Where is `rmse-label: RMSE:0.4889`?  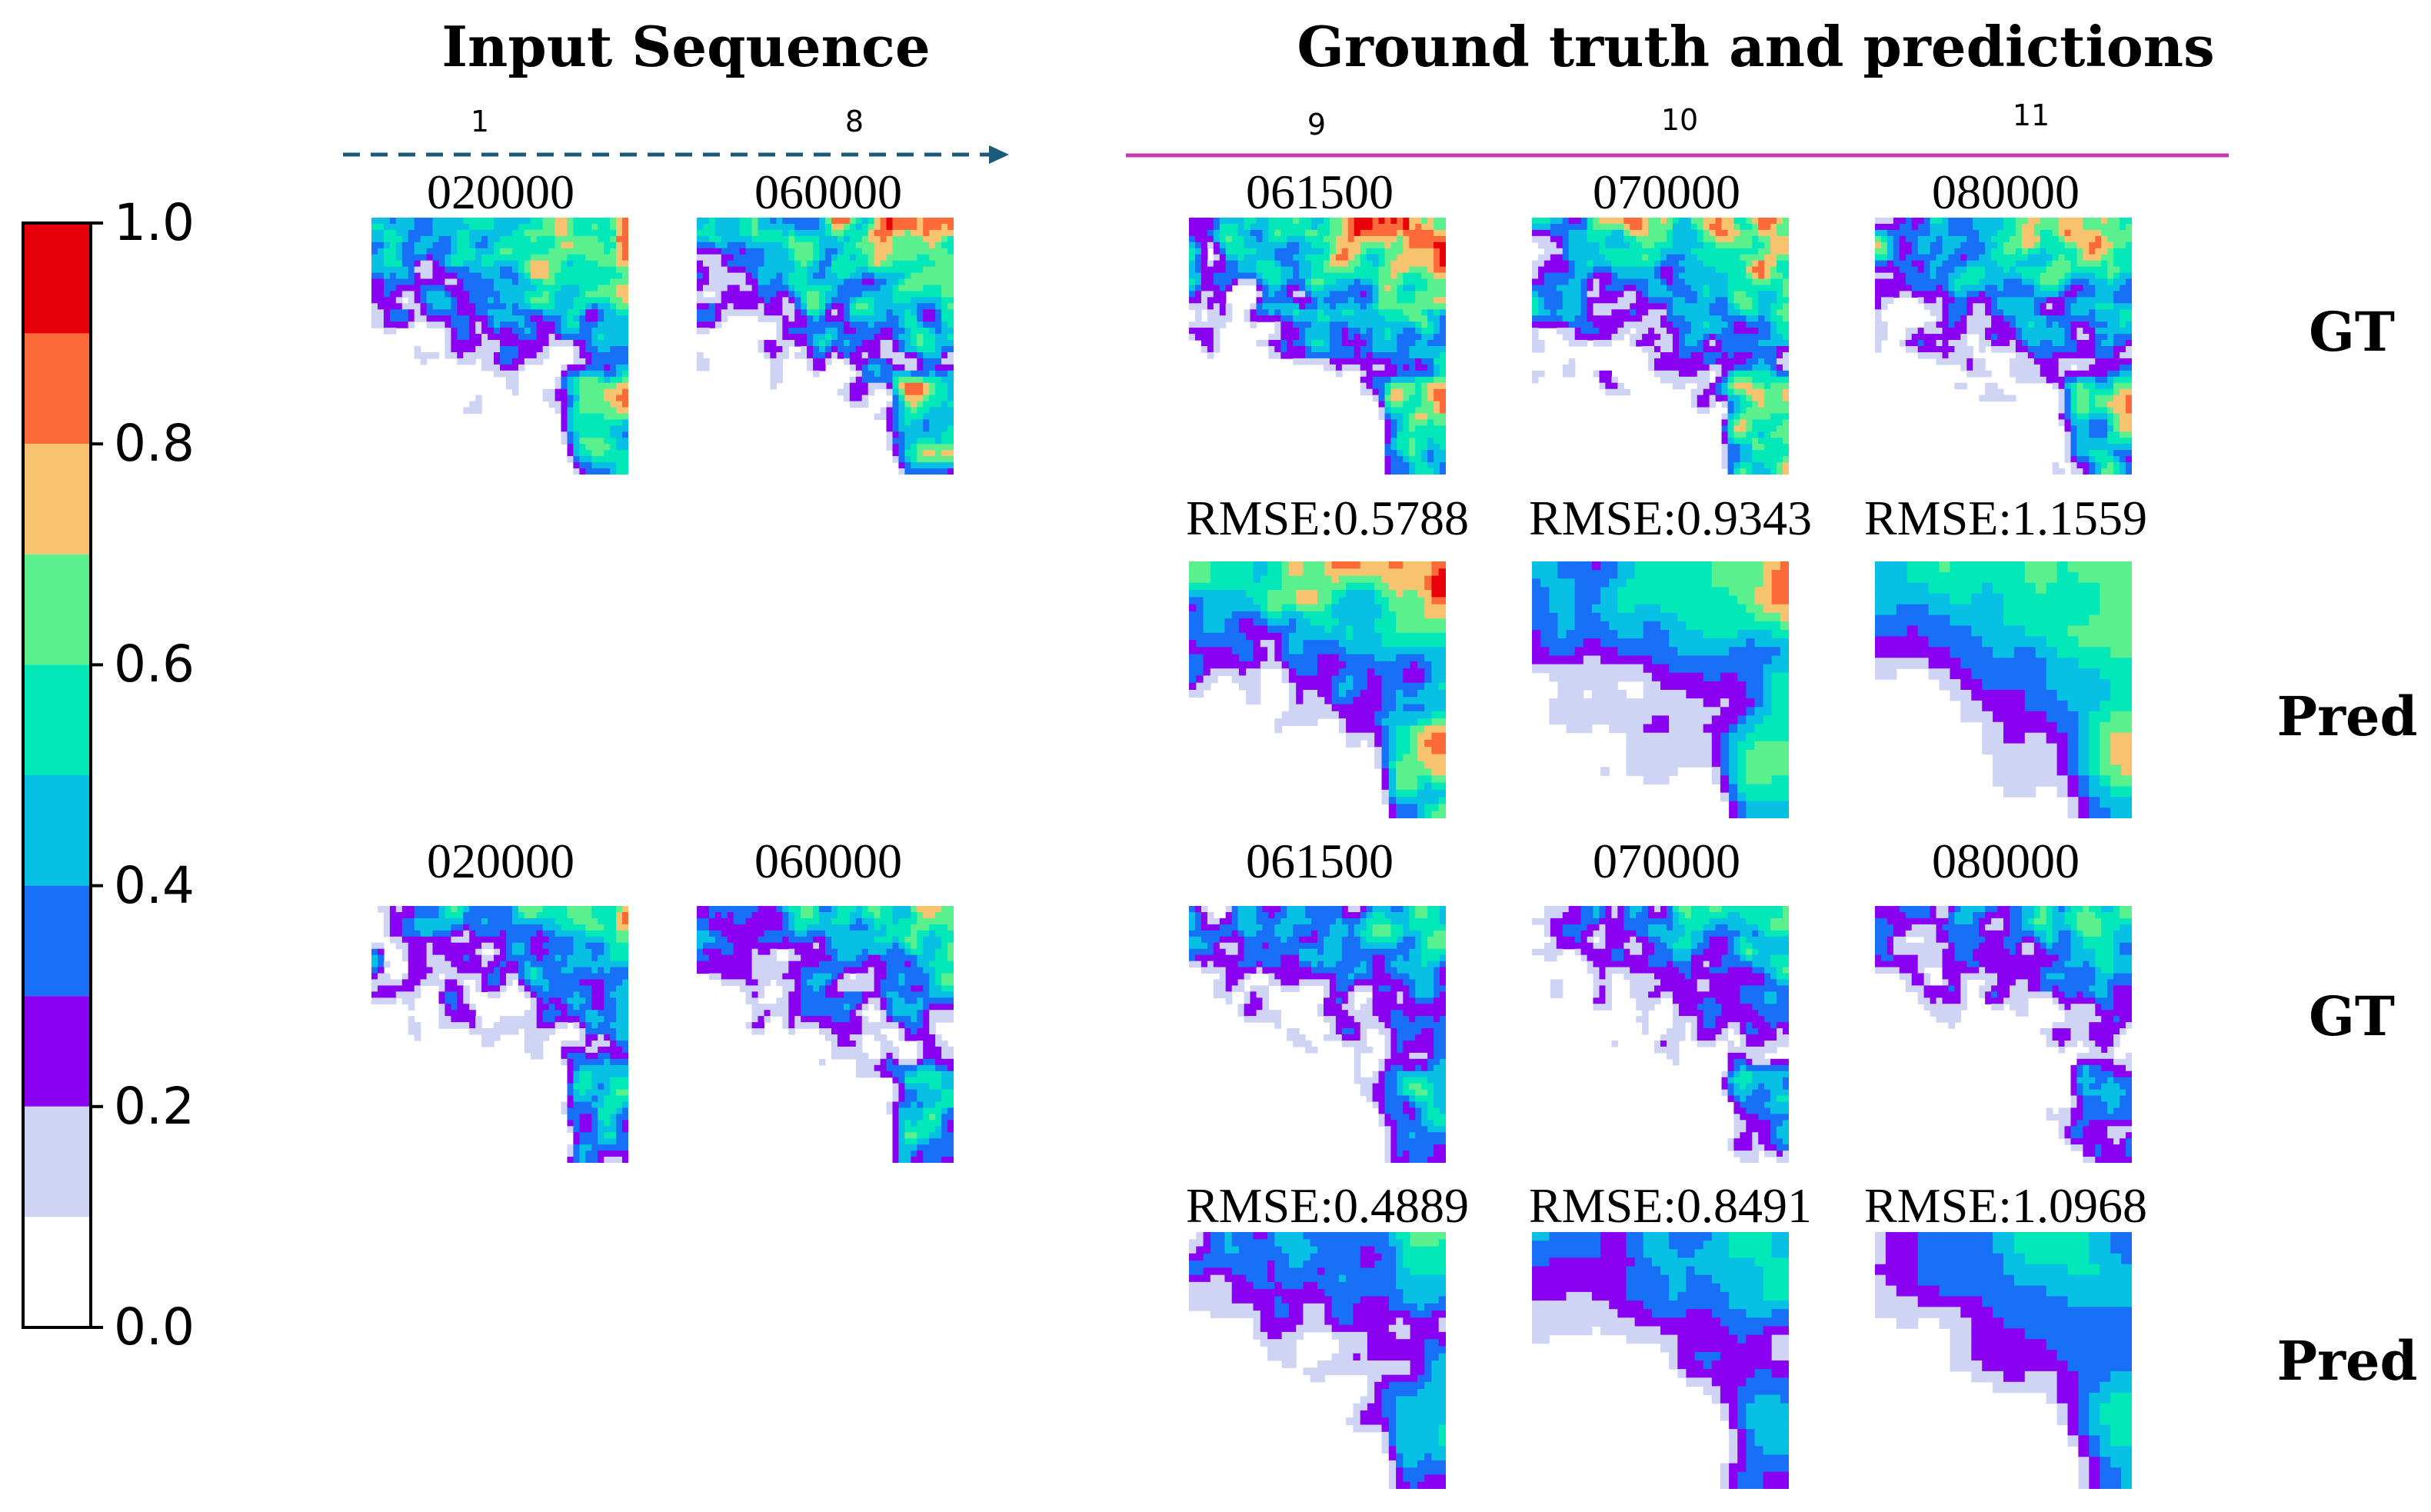 rmse-label: RMSE:0.4889 is located at coordinates (1327, 1205).